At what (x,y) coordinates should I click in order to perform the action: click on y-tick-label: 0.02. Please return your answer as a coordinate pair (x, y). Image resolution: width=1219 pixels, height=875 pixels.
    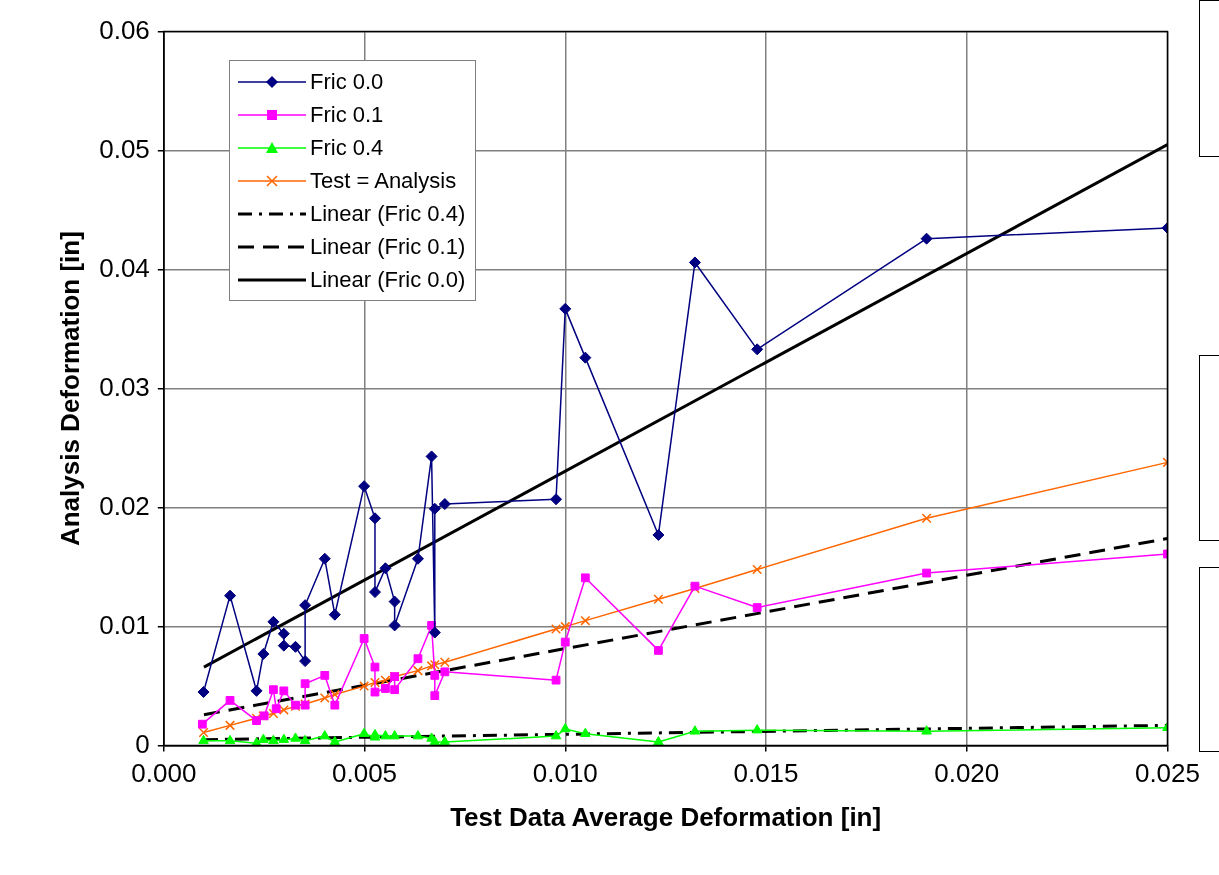
    Looking at the image, I should click on (124, 505).